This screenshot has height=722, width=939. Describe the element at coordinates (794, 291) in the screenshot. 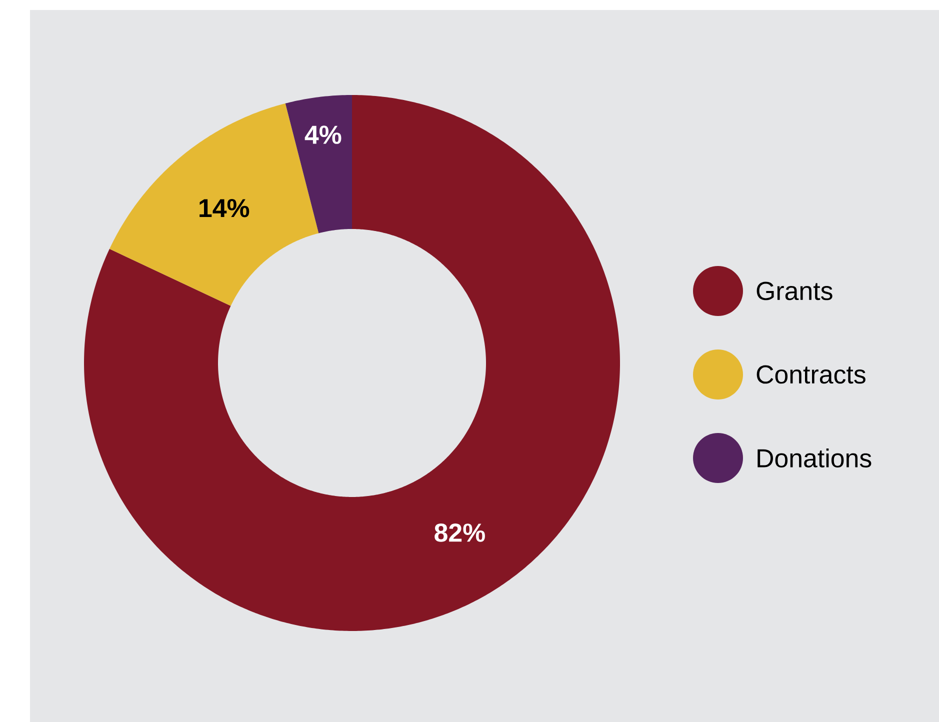

I see `legend-label: Grants` at that location.